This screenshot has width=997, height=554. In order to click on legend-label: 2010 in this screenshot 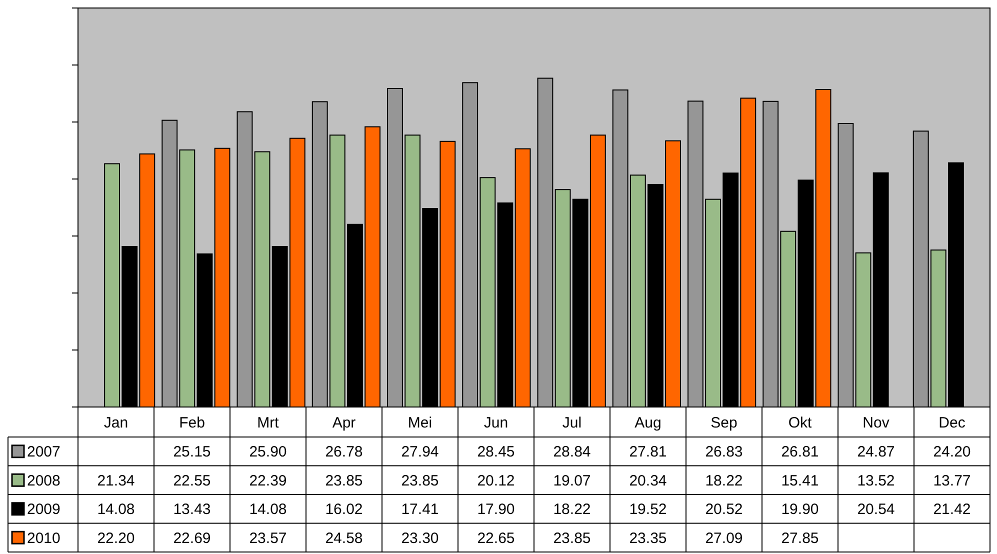, I will do `click(43, 538)`.